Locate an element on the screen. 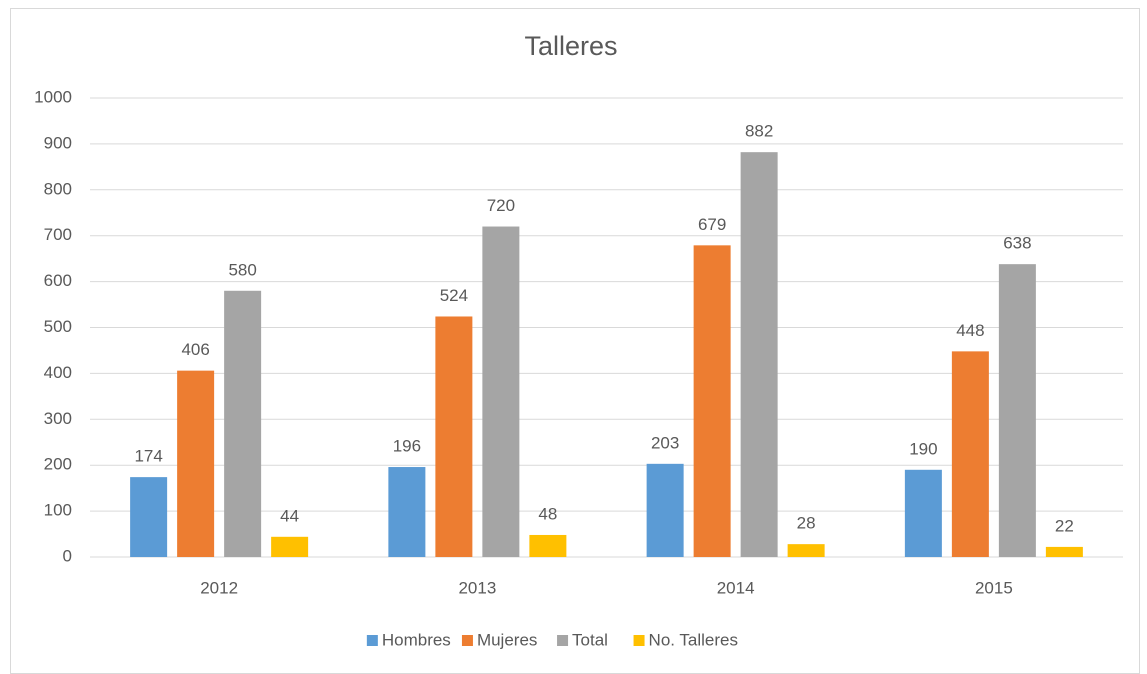 Image resolution: width=1147 pixels, height=674 pixels. data-label: 174 is located at coordinates (148, 456).